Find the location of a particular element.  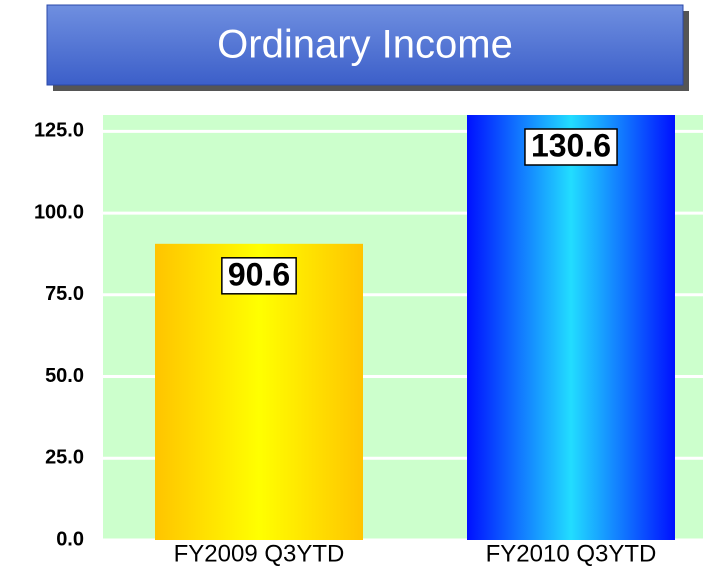

y-tick-label: 0.0 is located at coordinates (70, 539).